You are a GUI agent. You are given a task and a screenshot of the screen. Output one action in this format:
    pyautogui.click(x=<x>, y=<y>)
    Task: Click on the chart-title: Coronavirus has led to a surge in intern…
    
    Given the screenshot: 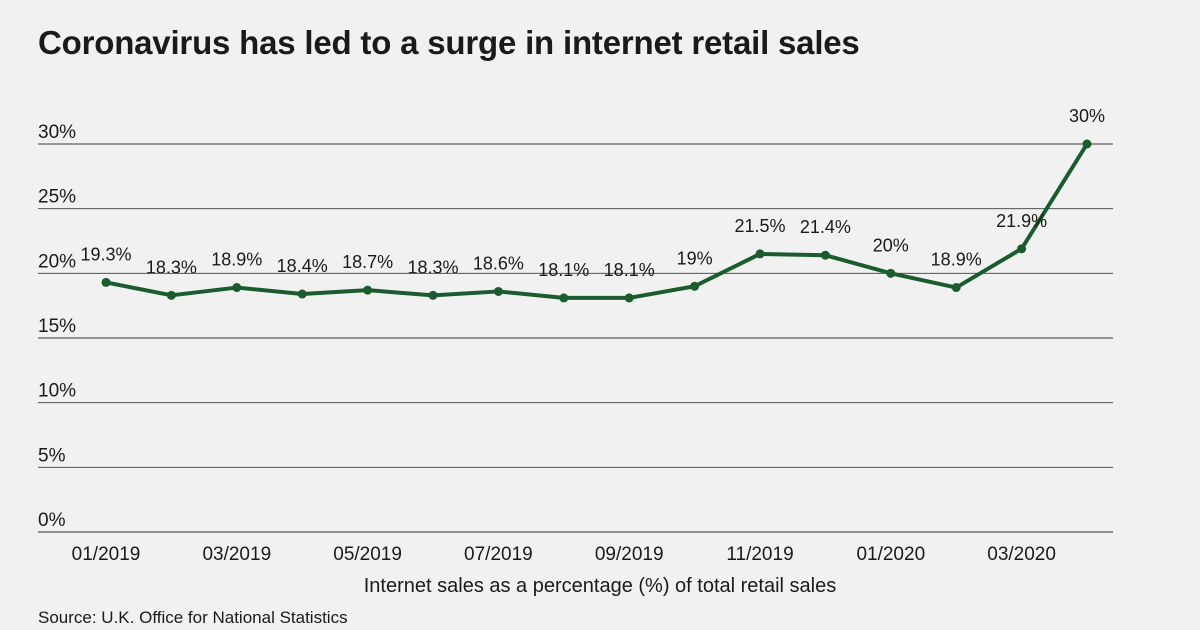 What is the action you would take?
    pyautogui.click(x=449, y=42)
    